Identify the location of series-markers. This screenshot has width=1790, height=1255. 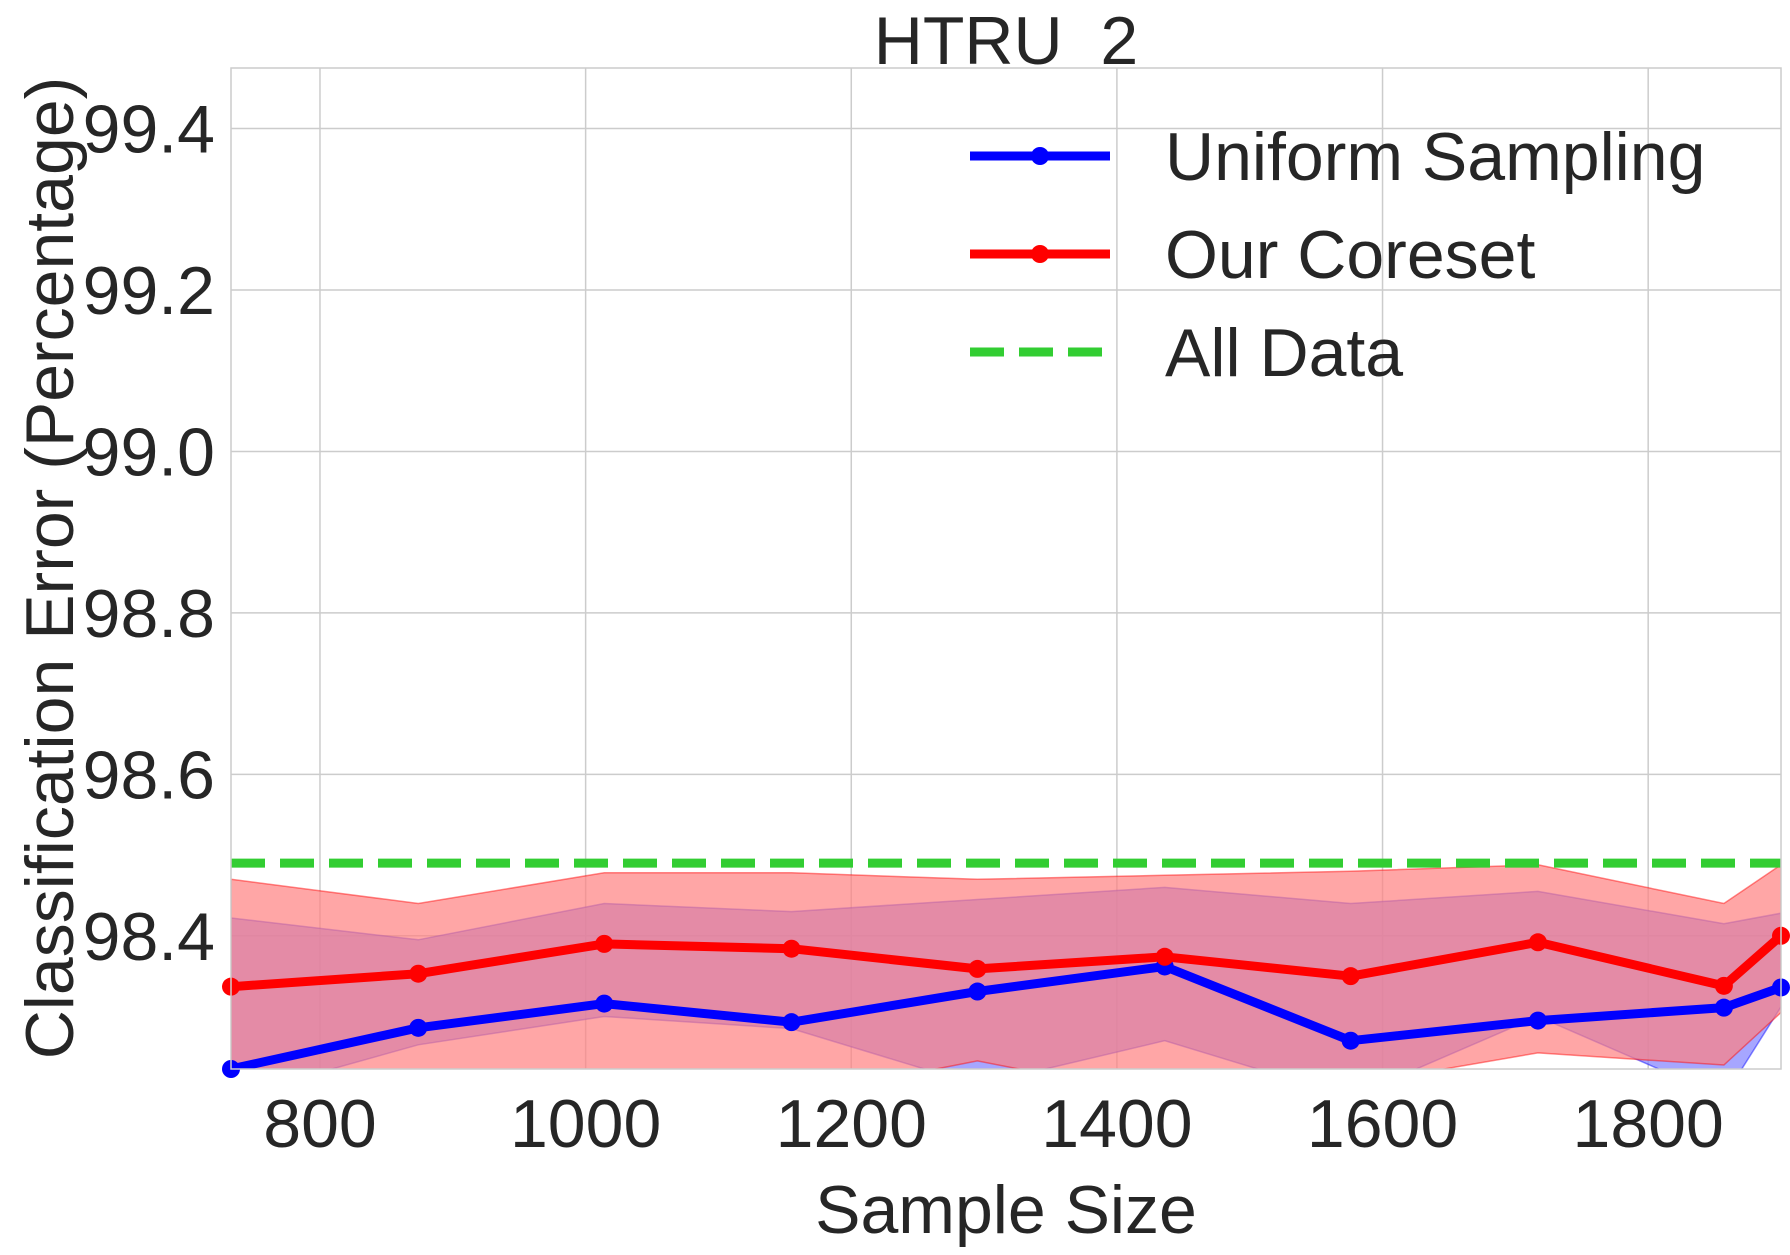
(1006, 1002).